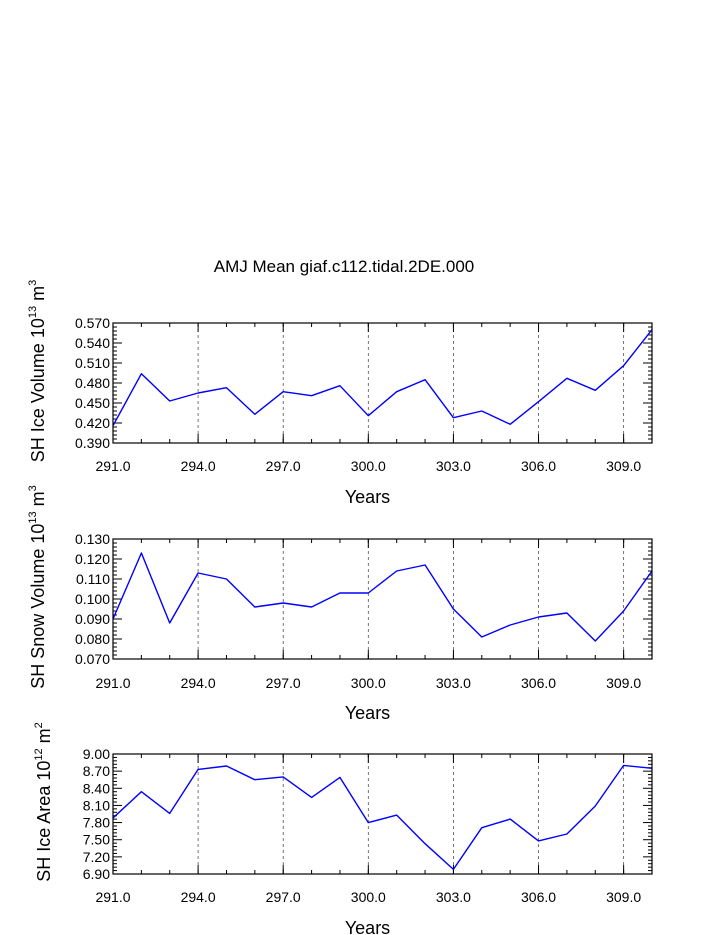 Image resolution: width=723 pixels, height=935 pixels. What do you see at coordinates (92, 443) in the screenshot?
I see `y-tick-label: 0.390` at bounding box center [92, 443].